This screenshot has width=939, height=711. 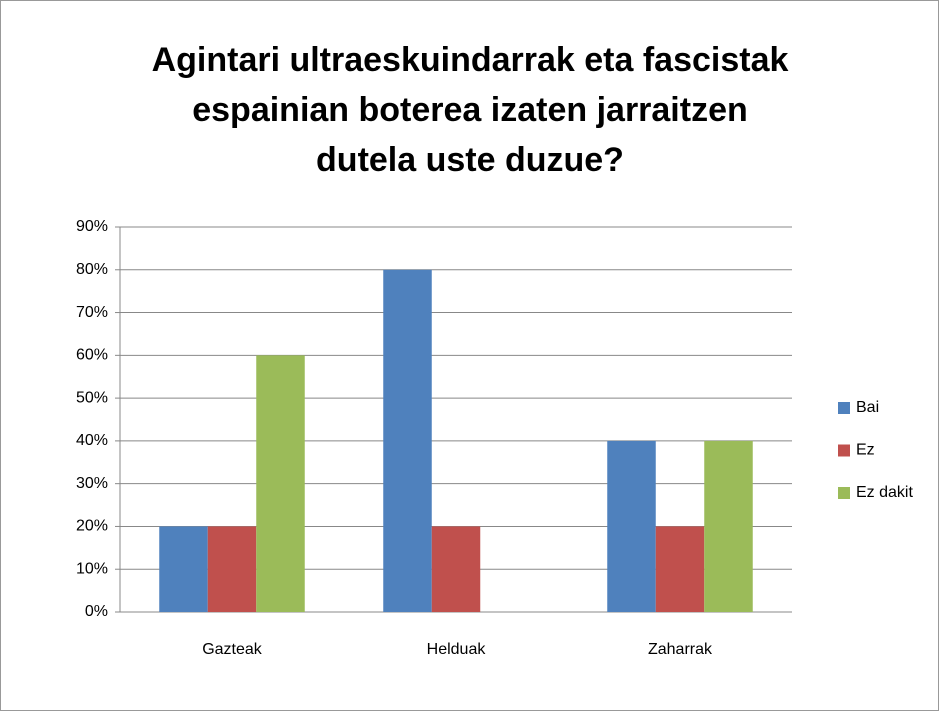 What do you see at coordinates (232, 649) in the screenshot?
I see `x-tick-label: Gazteak` at bounding box center [232, 649].